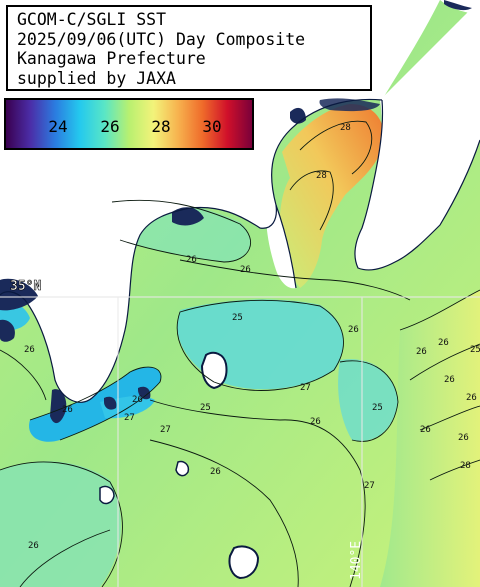 This screenshot has height=587, width=480. I want to click on title-line-1: GCOM-C/SGLI SST, so click(92, 19).